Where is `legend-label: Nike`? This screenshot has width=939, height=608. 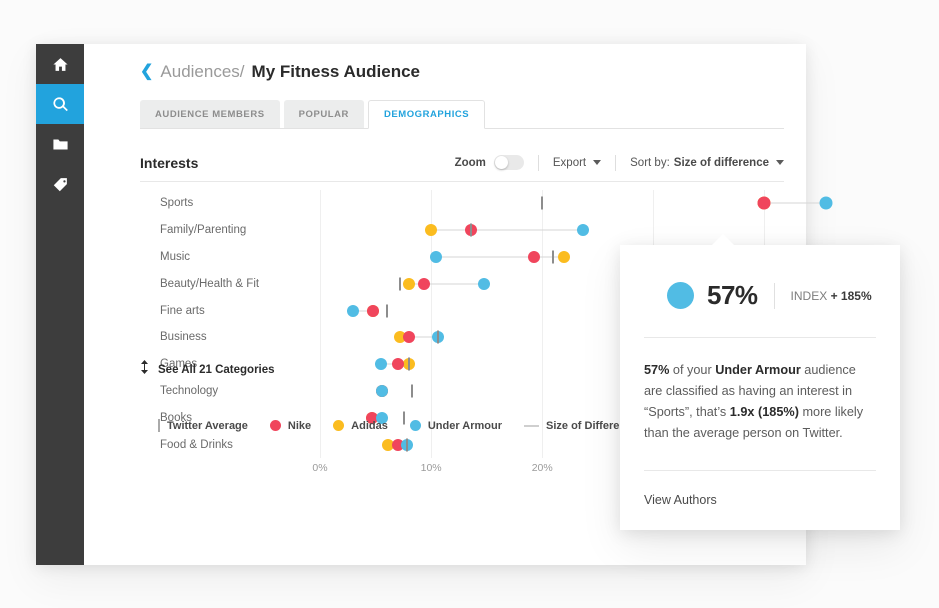
legend-label: Nike is located at coordinates (299, 425).